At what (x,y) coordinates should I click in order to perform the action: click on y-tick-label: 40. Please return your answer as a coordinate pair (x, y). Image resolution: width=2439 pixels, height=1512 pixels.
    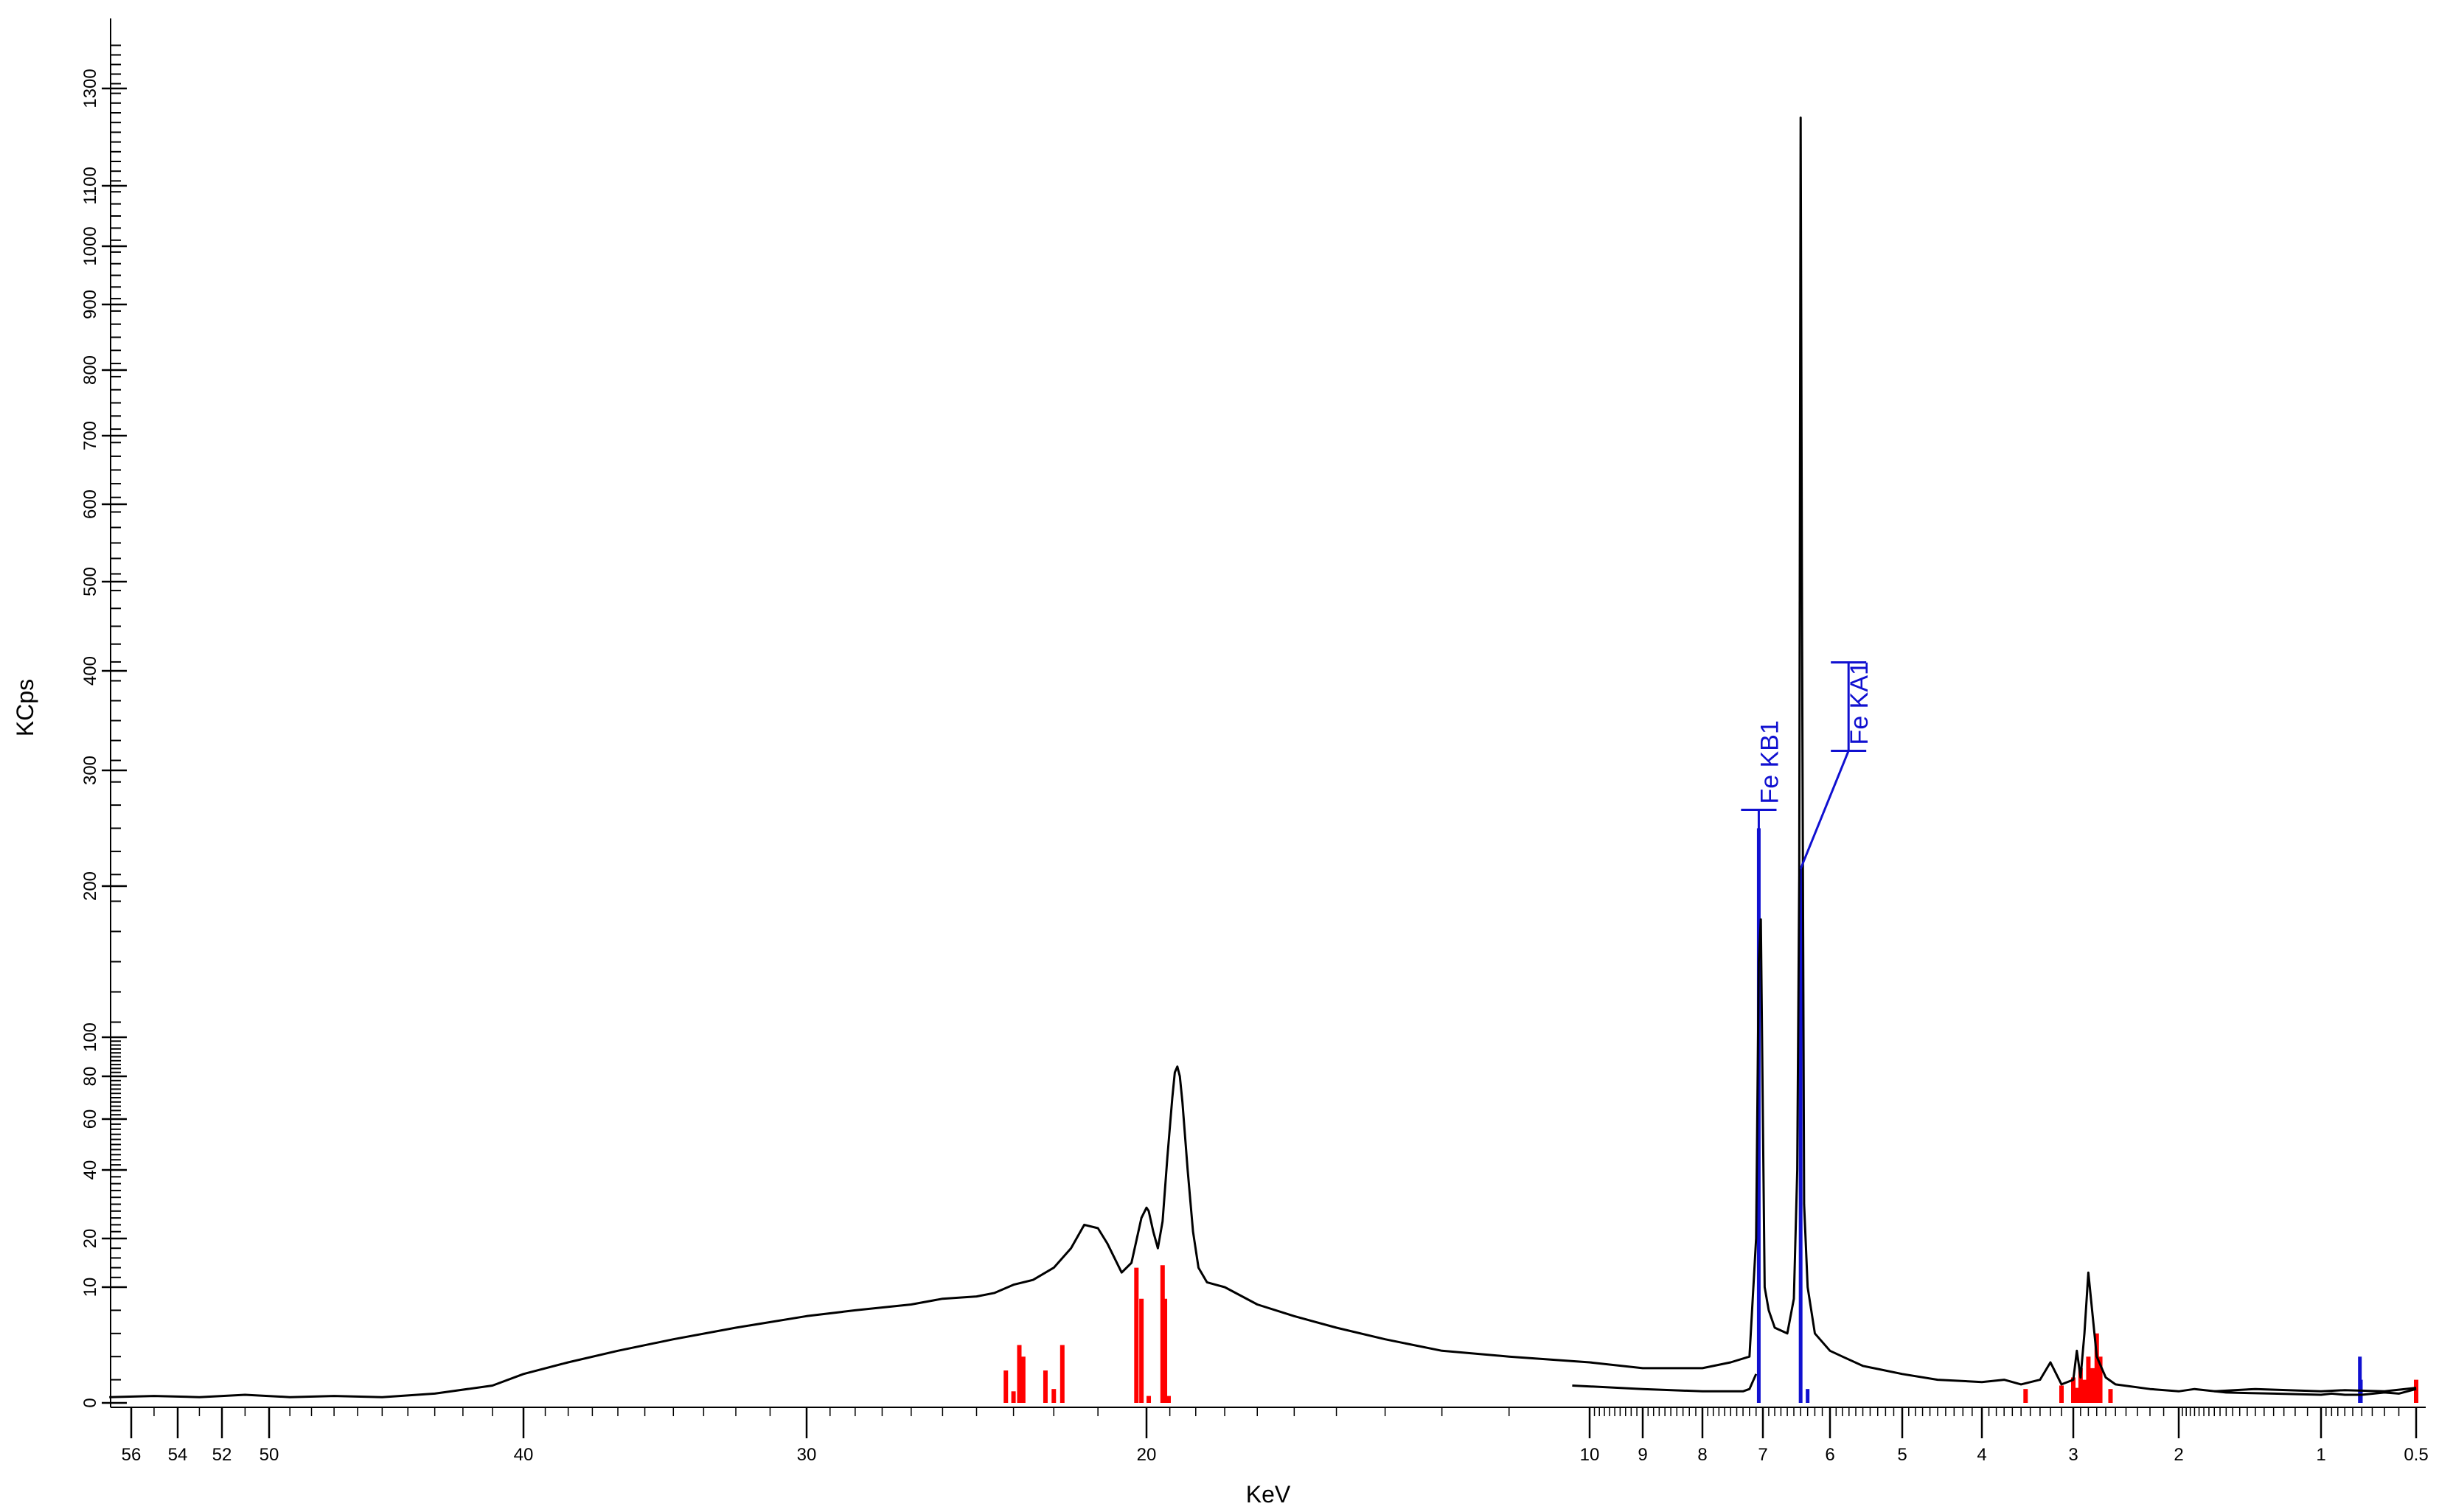
    Looking at the image, I should click on (90, 1170).